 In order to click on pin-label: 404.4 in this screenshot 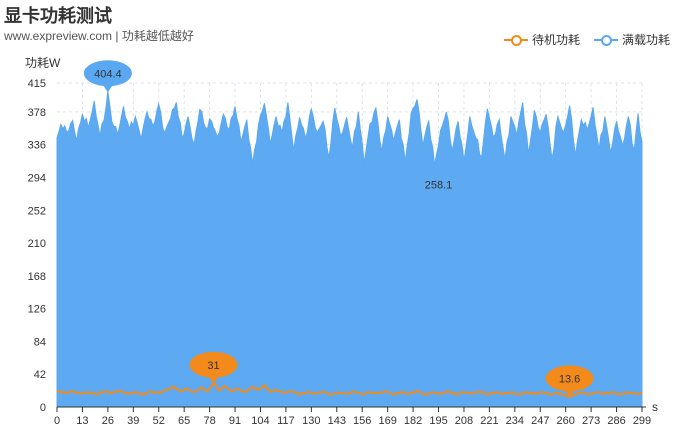, I will do `click(108, 74)`.